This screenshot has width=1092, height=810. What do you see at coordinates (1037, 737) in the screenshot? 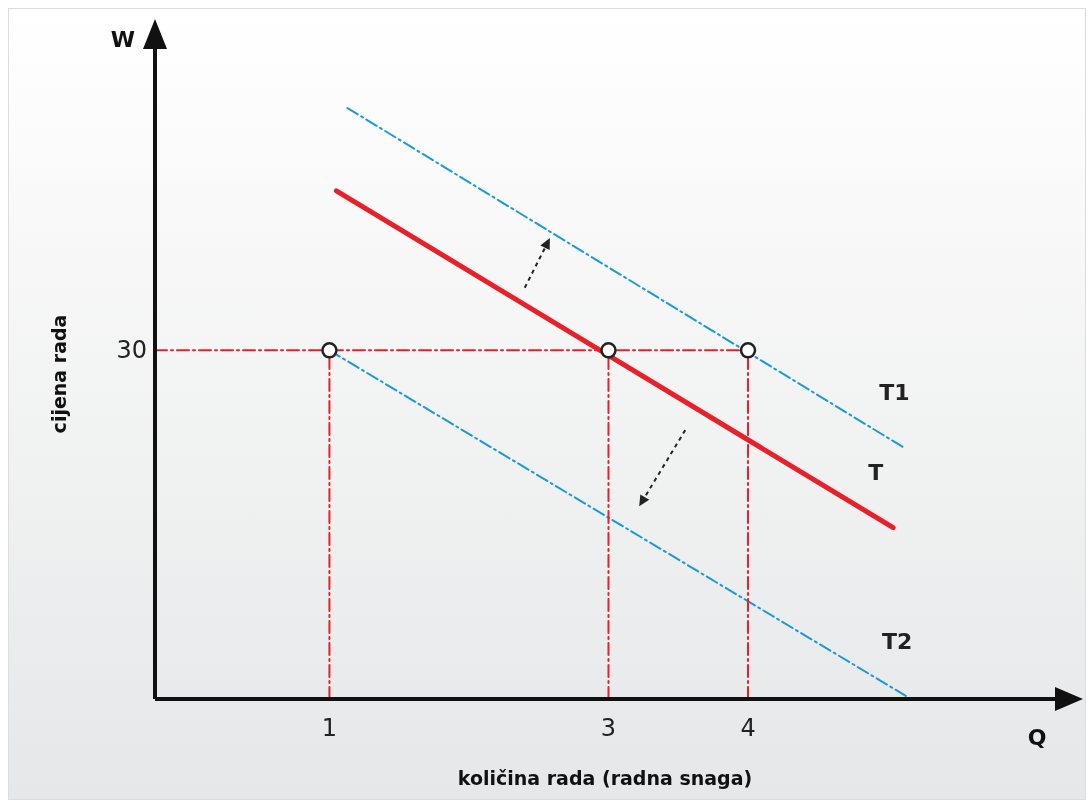
I see `text: Q` at bounding box center [1037, 737].